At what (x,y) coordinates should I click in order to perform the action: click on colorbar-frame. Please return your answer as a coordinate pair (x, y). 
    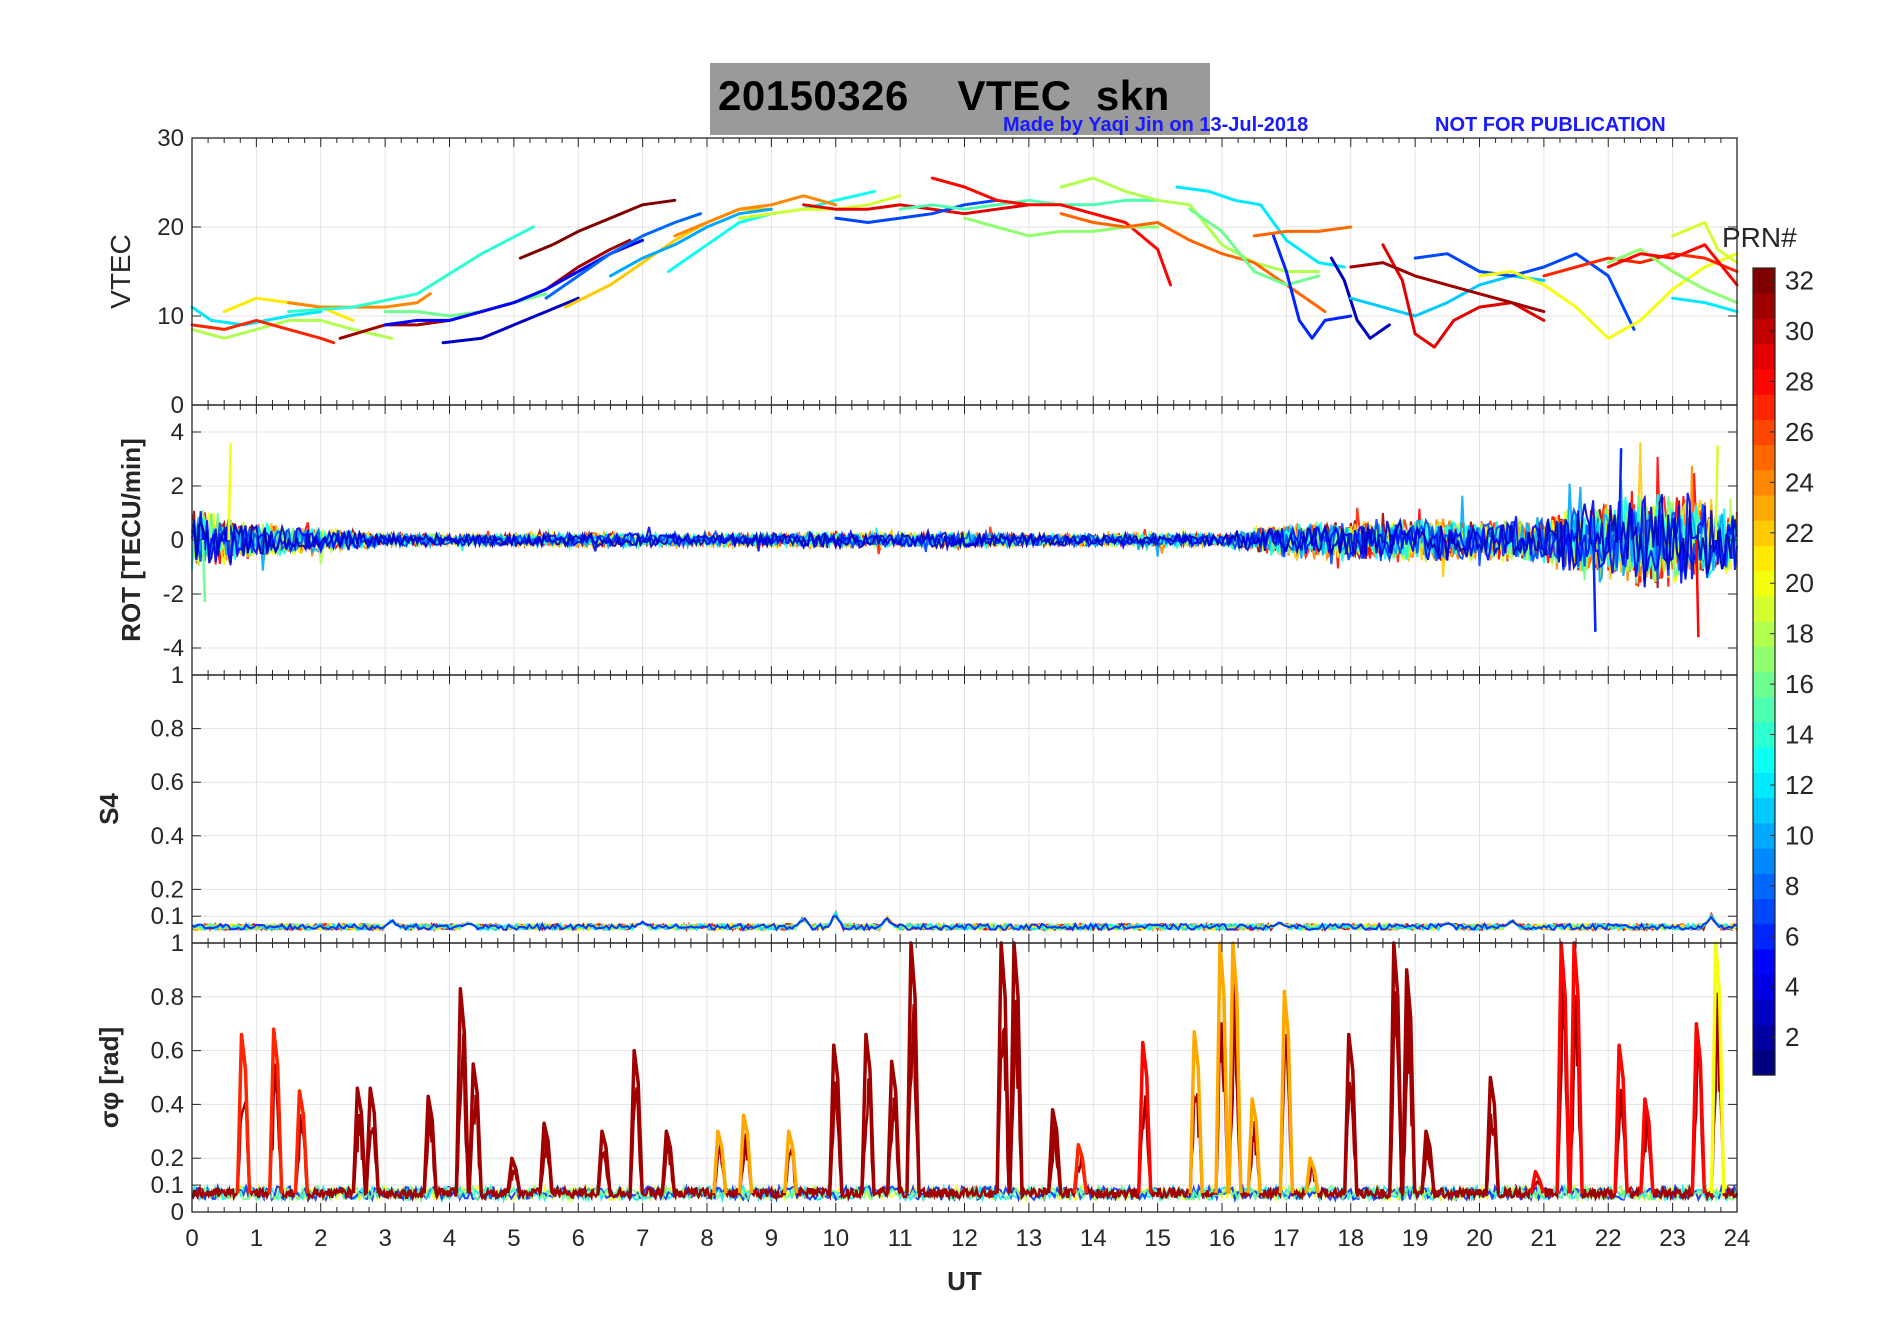
    Looking at the image, I should click on (1764, 671).